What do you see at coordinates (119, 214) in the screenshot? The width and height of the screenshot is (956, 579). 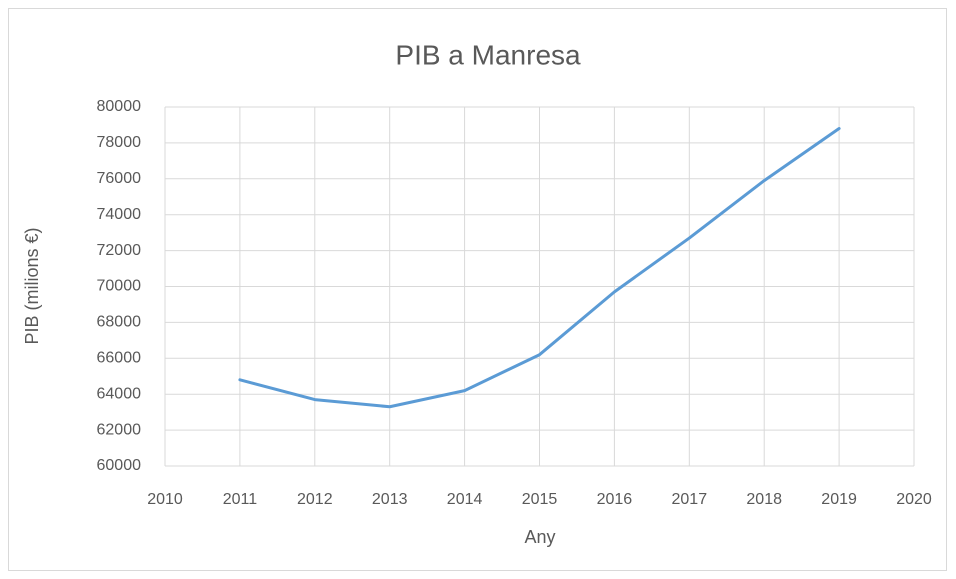 I see `y-tick-label: 74000` at bounding box center [119, 214].